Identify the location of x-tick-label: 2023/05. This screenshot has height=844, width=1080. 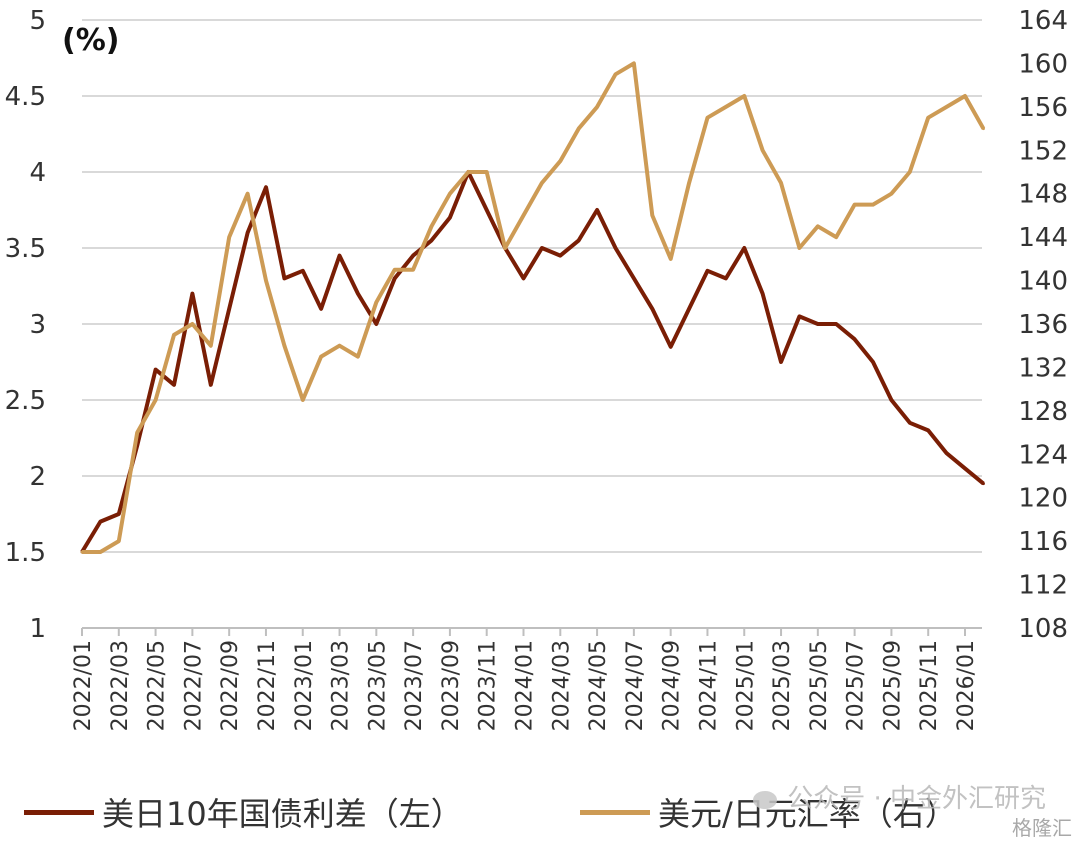
(377, 685).